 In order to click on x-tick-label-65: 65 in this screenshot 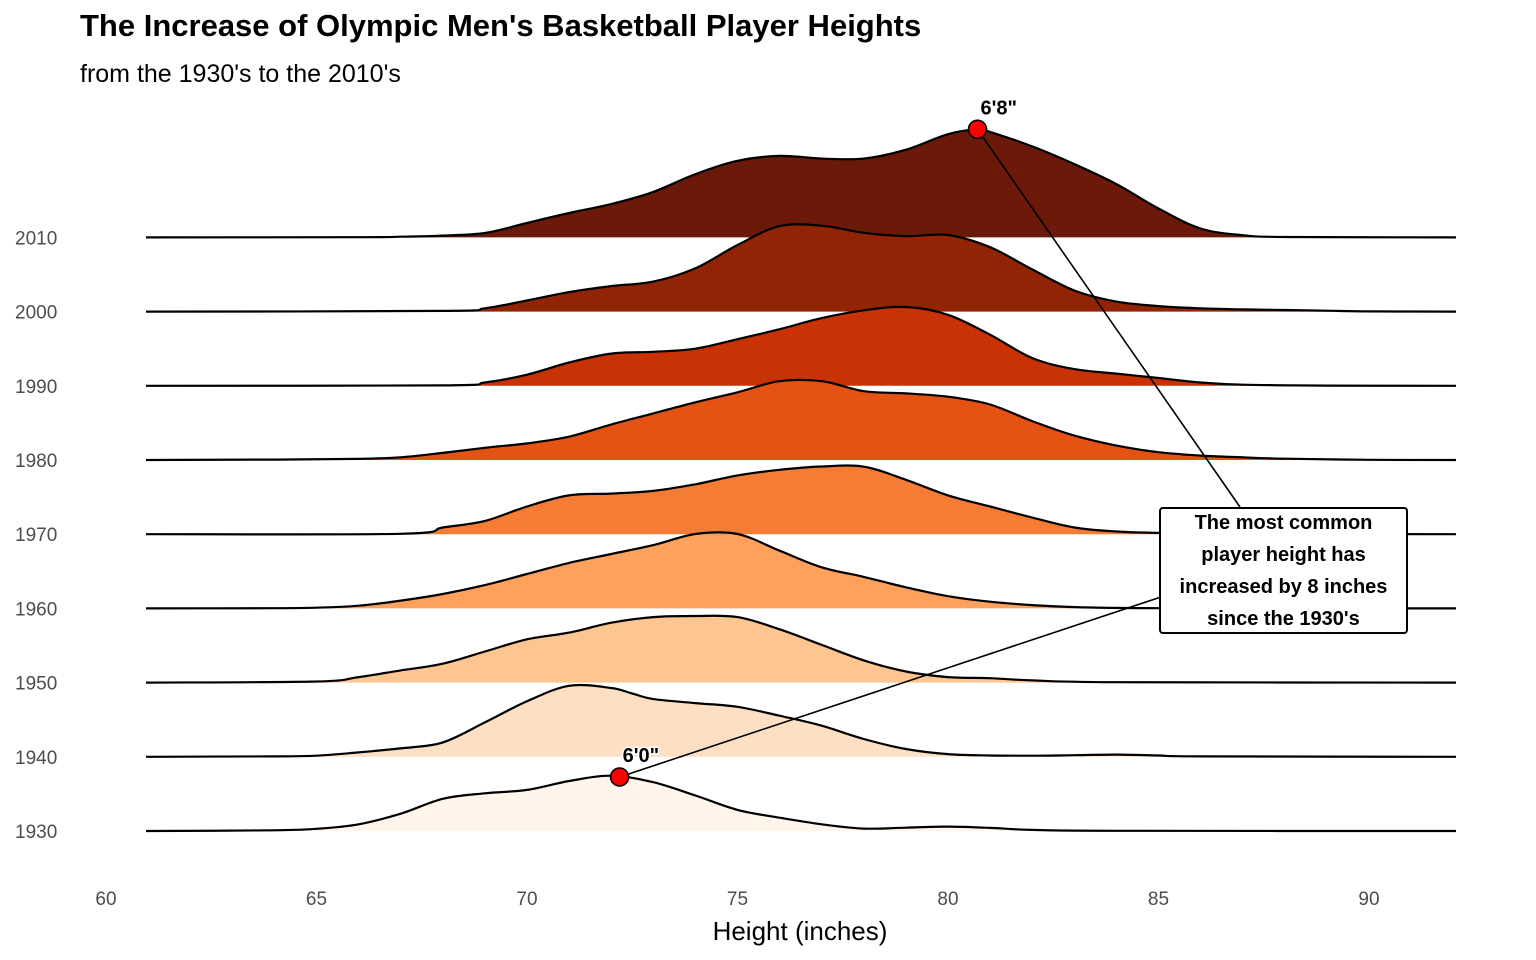, I will do `click(316, 899)`.